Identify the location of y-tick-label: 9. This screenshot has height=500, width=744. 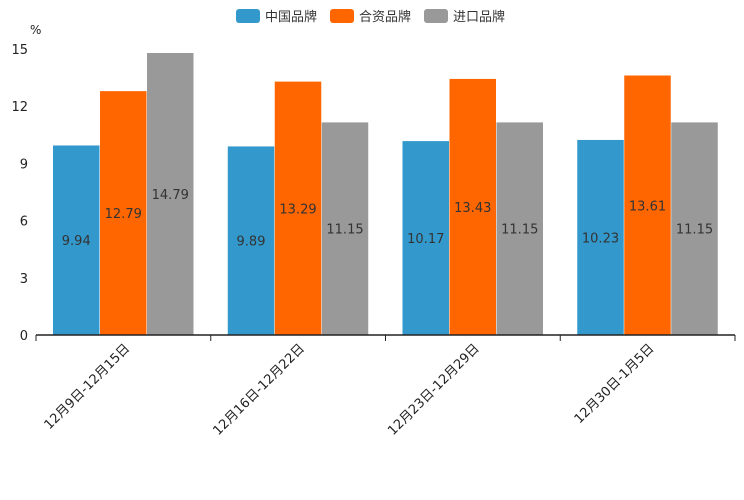
(24, 164).